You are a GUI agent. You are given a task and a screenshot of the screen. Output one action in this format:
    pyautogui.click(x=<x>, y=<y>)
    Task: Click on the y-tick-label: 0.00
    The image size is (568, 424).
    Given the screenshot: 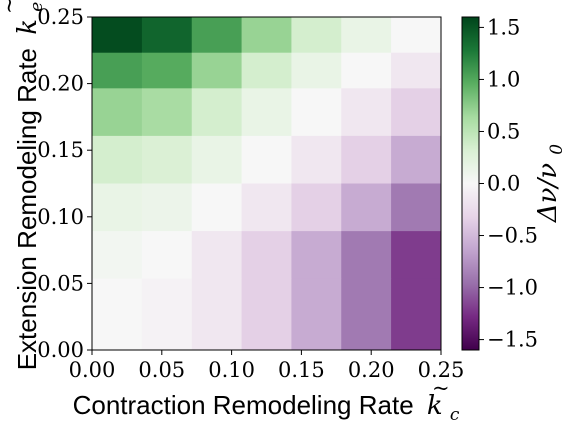 What is the action you would take?
    pyautogui.click(x=60, y=350)
    